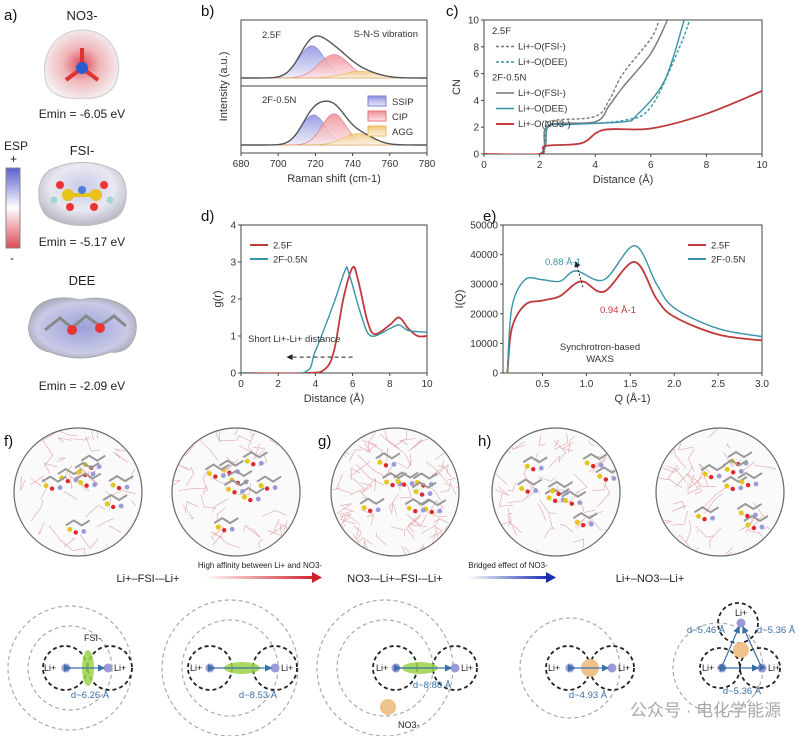 The image size is (799, 741). I want to click on panel-label-c: c), so click(452, 11).